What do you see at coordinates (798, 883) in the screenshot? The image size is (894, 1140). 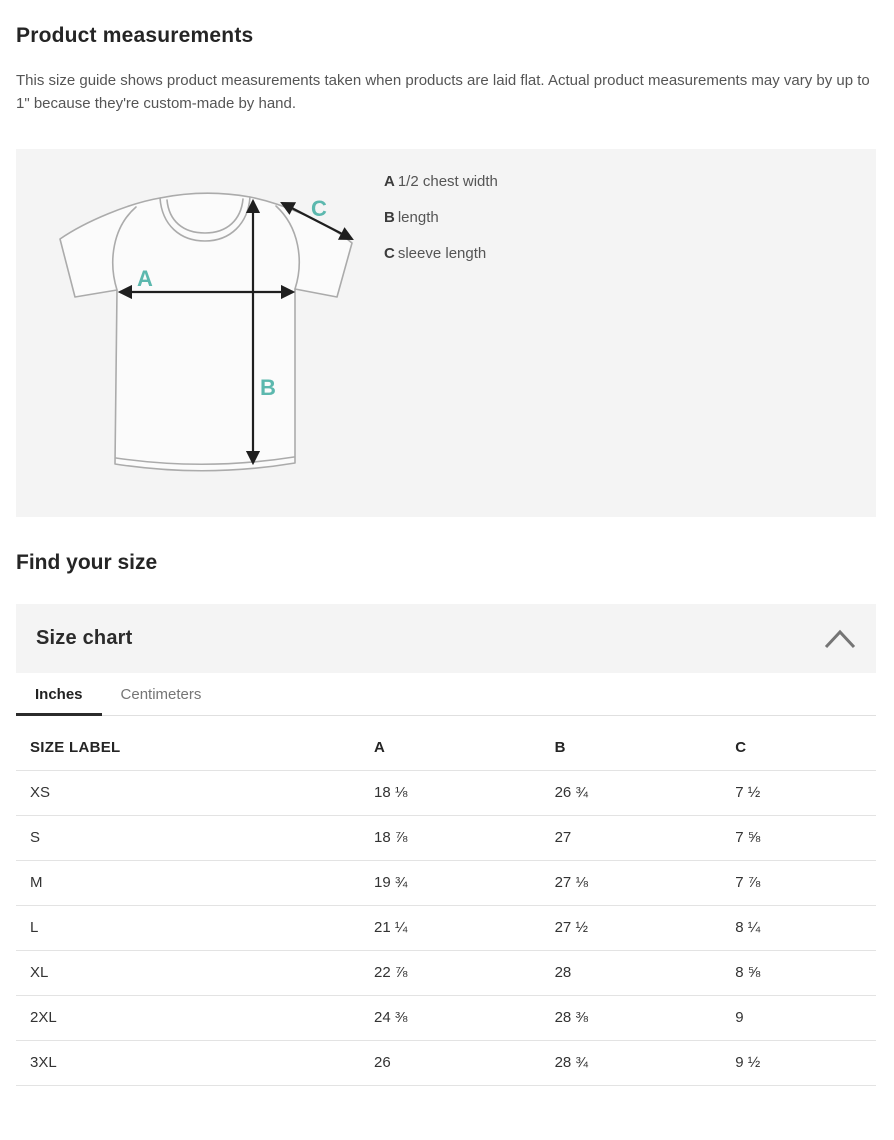 I see `cell-c: 7 ⅞` at bounding box center [798, 883].